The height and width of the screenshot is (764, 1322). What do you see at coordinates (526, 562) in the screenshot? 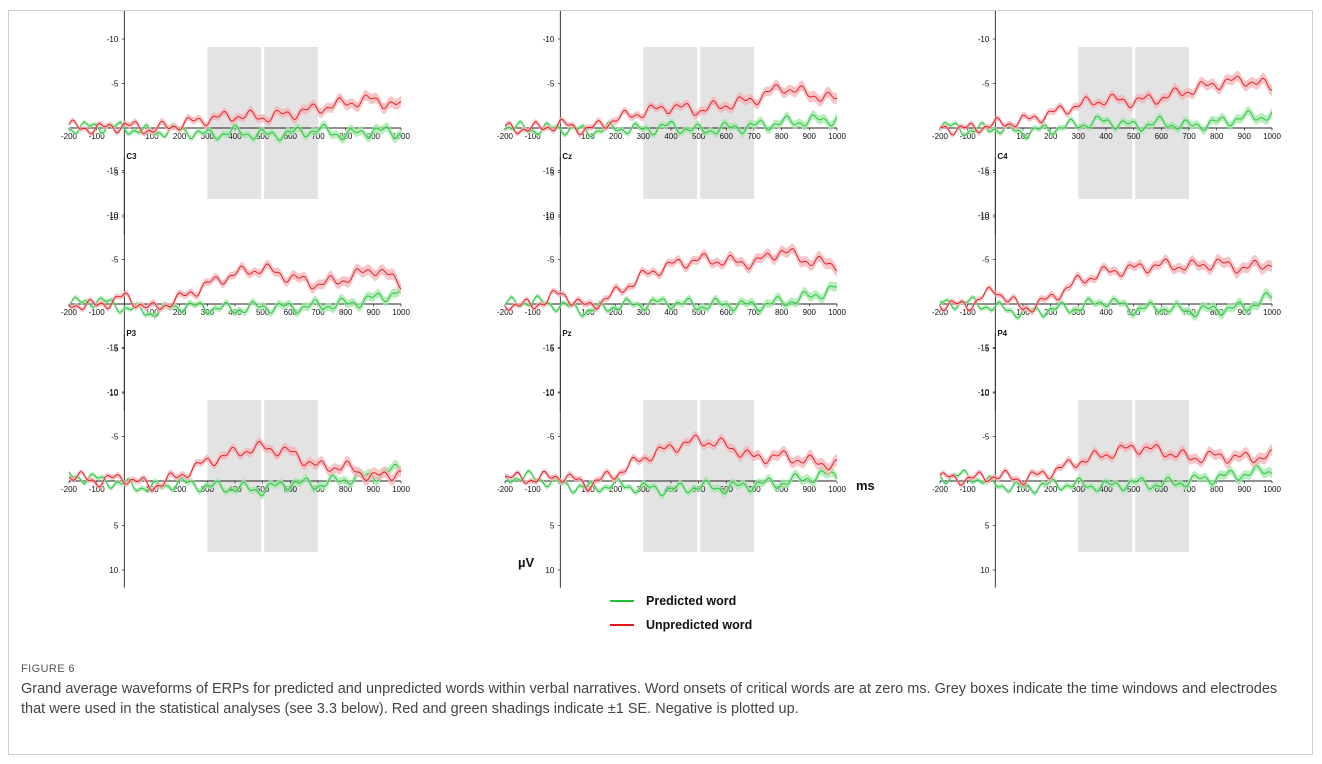
I see `y-unit-label: µV` at bounding box center [526, 562].